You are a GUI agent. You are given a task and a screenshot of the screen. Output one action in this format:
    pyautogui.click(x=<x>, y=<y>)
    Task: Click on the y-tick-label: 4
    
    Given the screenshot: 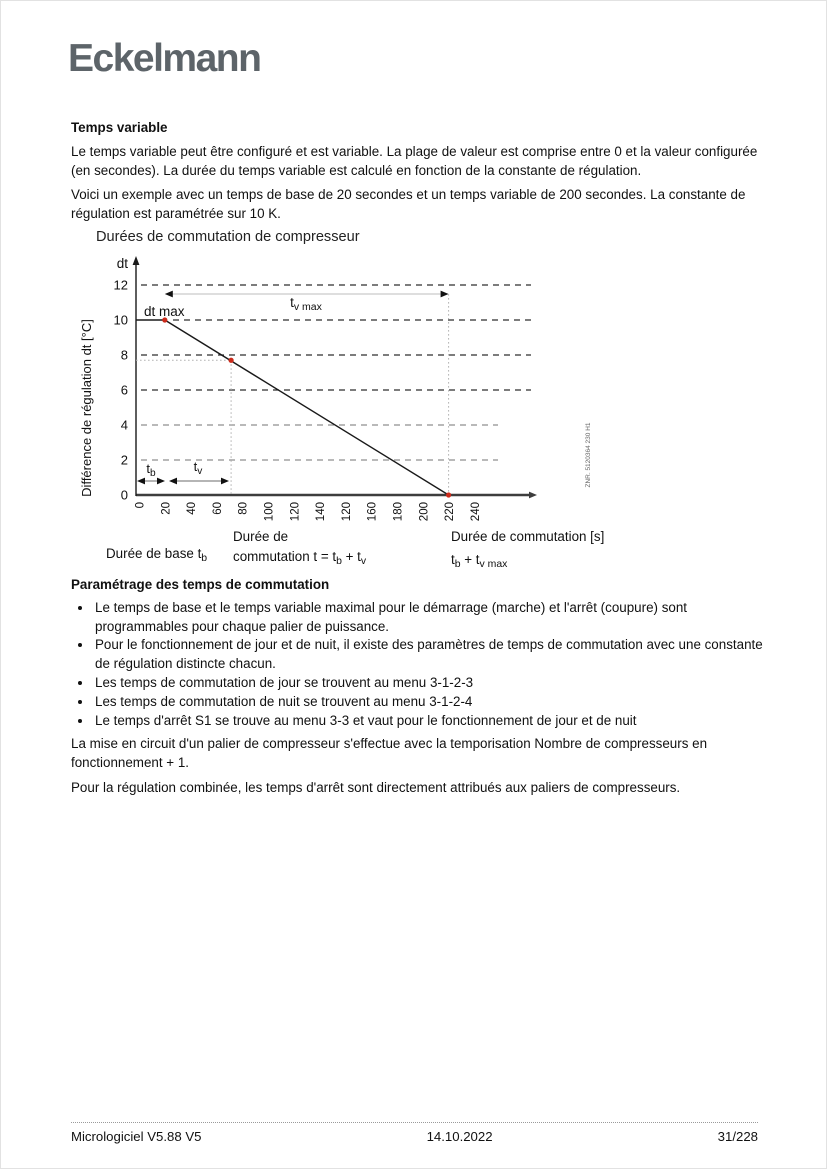 What is the action you would take?
    pyautogui.click(x=124, y=424)
    